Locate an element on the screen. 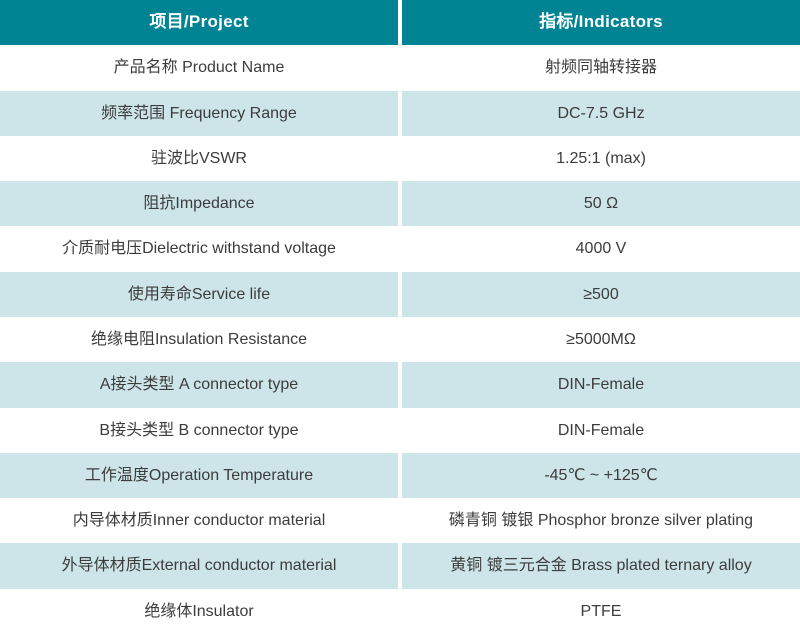 This screenshot has width=800, height=634. project-cell: 介质耐电压Dielectric withstand voltage is located at coordinates (199, 249).